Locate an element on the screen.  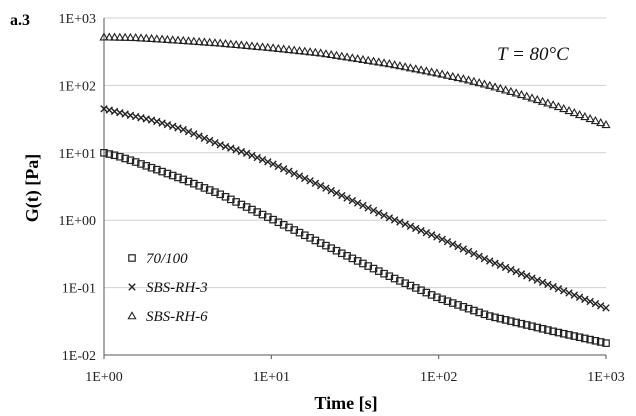
x-tick-label: 1E+03 is located at coordinates (605, 377).